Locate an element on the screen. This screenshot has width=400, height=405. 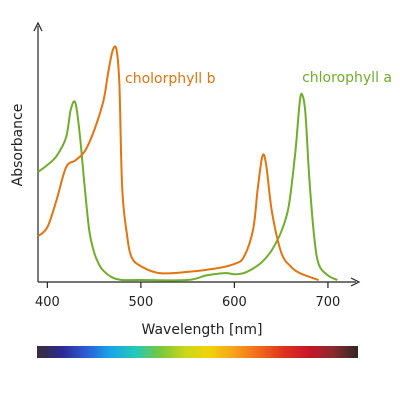
y-axis-label: Absorbance is located at coordinates (18, 145).